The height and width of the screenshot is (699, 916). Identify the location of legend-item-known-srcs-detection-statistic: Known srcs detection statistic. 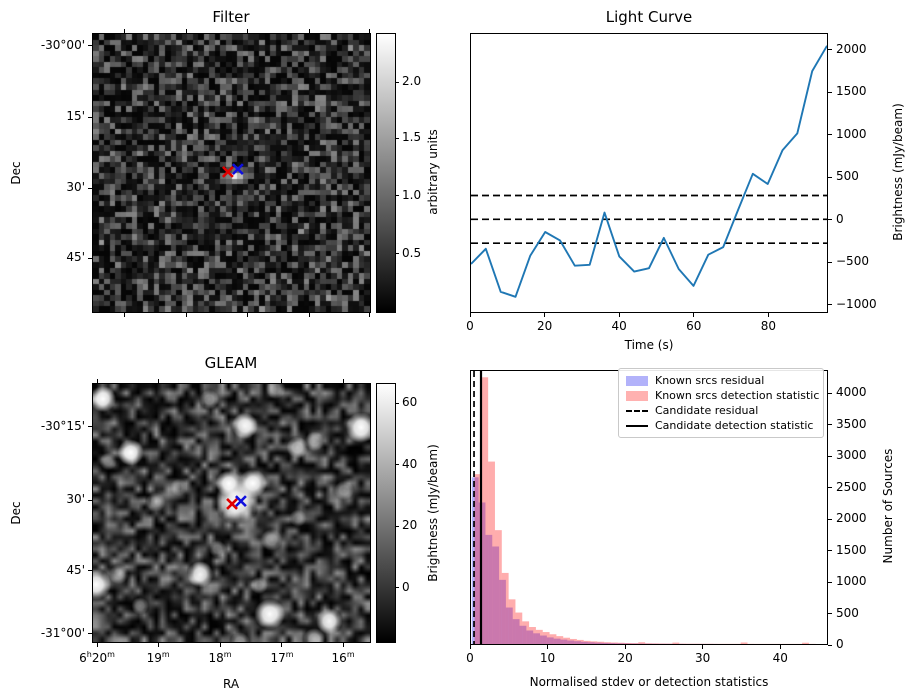
(723, 395).